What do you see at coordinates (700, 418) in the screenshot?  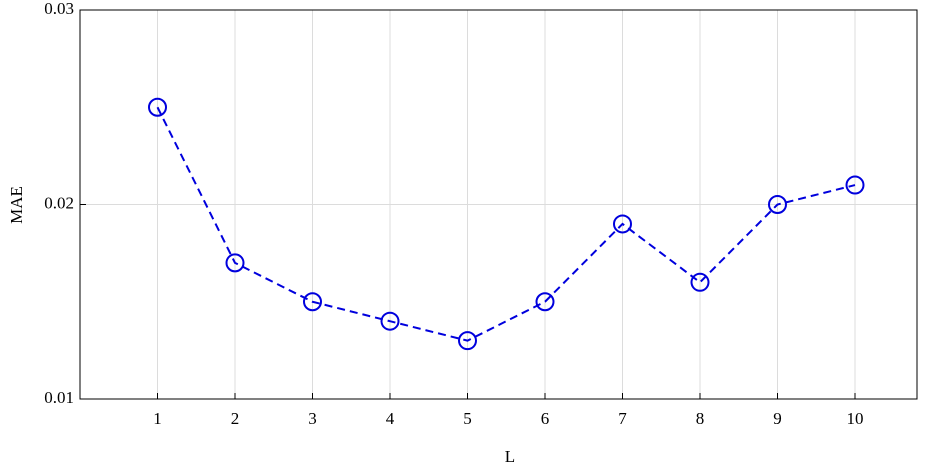 I see `x-tick-label: 8` at bounding box center [700, 418].